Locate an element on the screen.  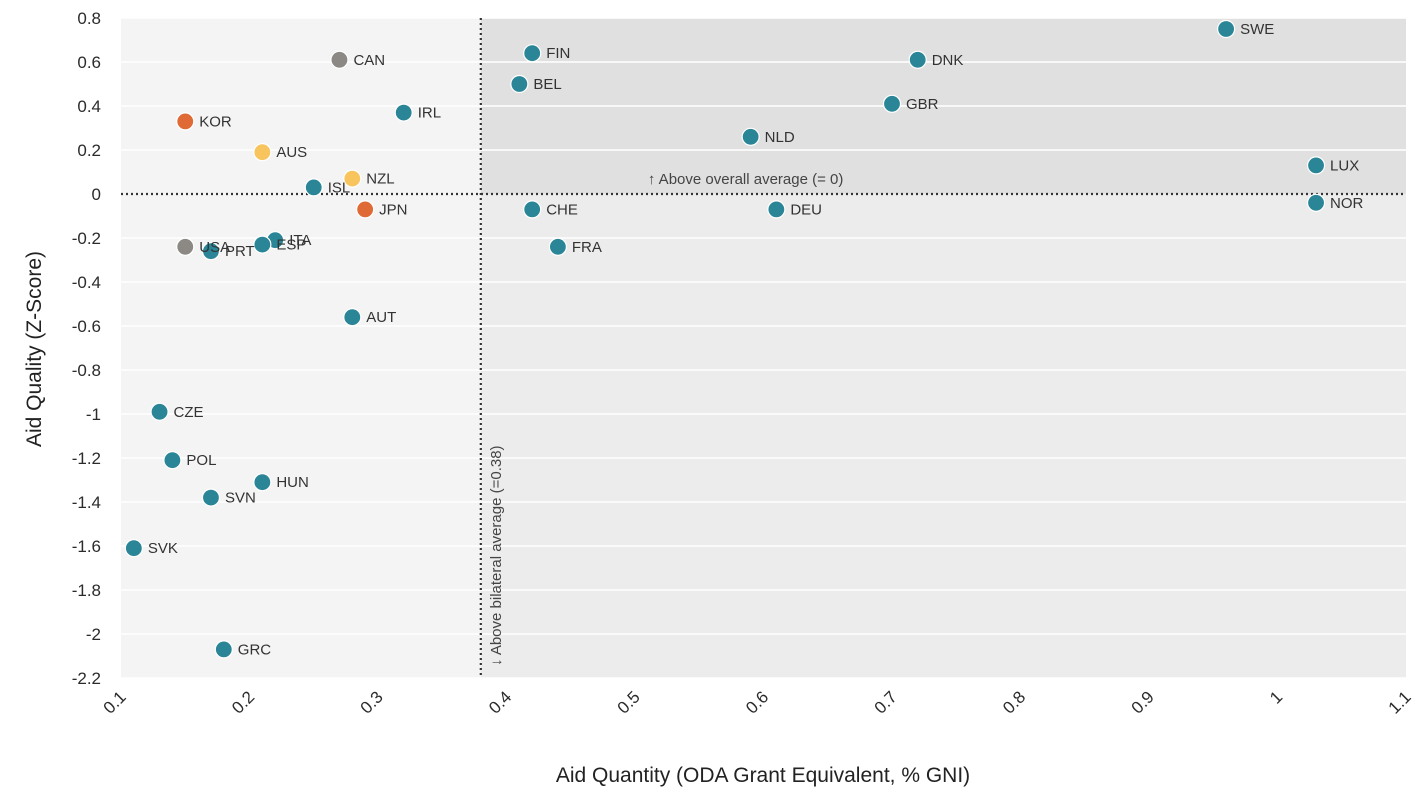
data-point-cze is located at coordinates (159, 411).